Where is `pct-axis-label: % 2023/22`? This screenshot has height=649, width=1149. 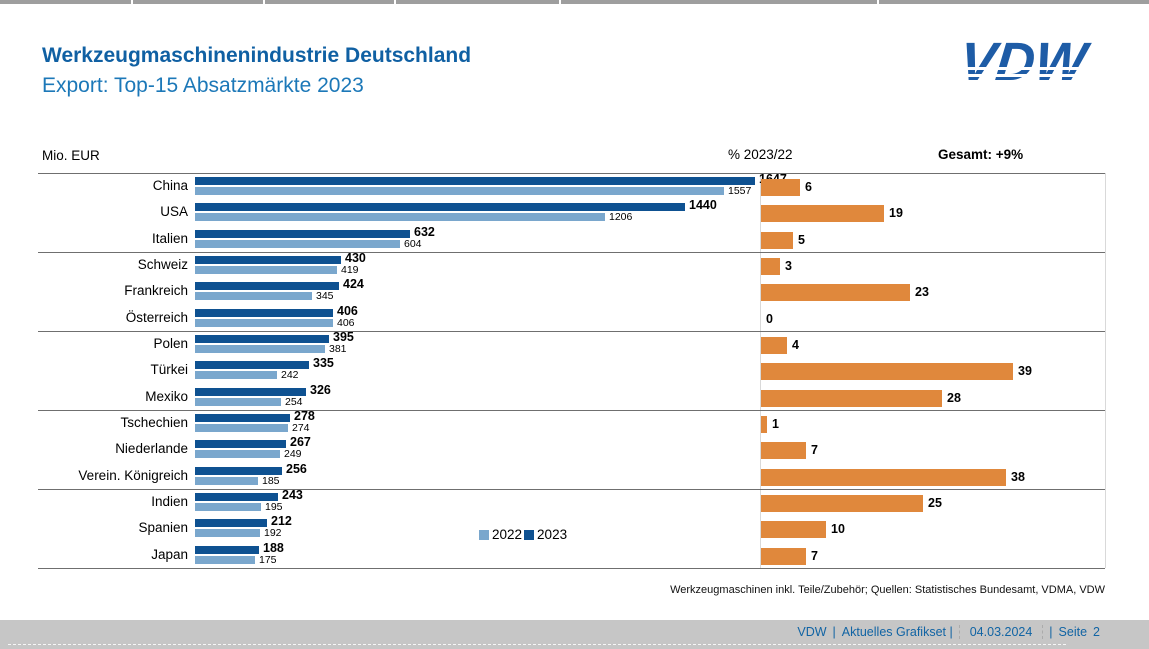 pct-axis-label: % 2023/22 is located at coordinates (760, 154).